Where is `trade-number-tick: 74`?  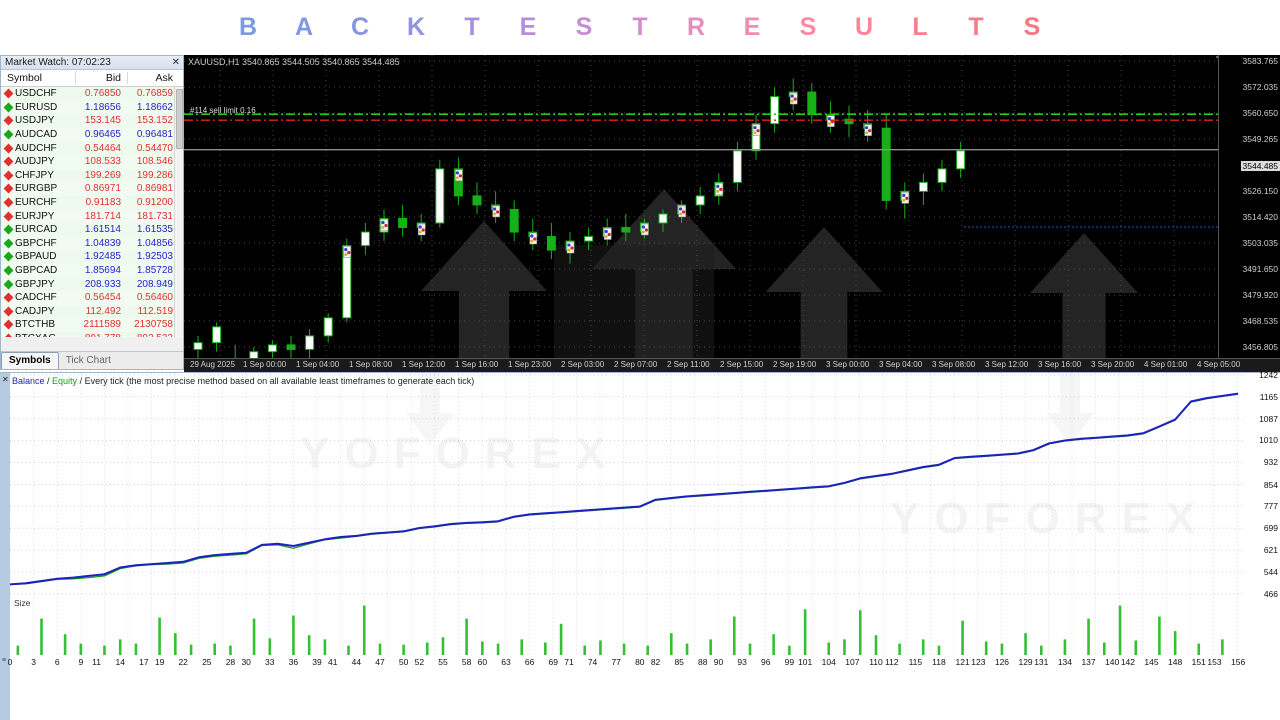
trade-number-tick: 74 is located at coordinates (592, 662).